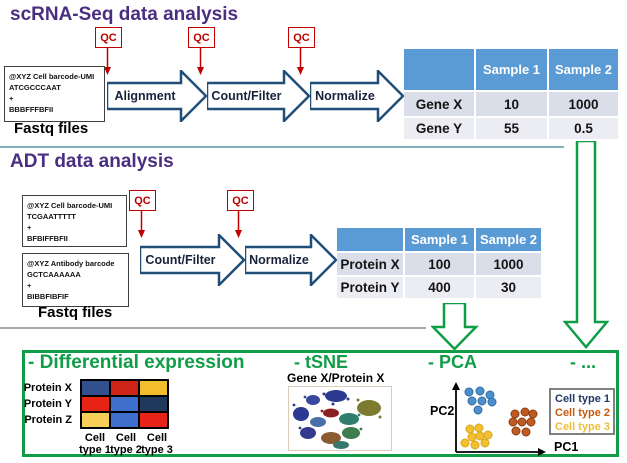 The height and width of the screenshot is (463, 627). Describe the element at coordinates (48, 420) in the screenshot. I see `heatmap-row-label: Protein Z` at that location.